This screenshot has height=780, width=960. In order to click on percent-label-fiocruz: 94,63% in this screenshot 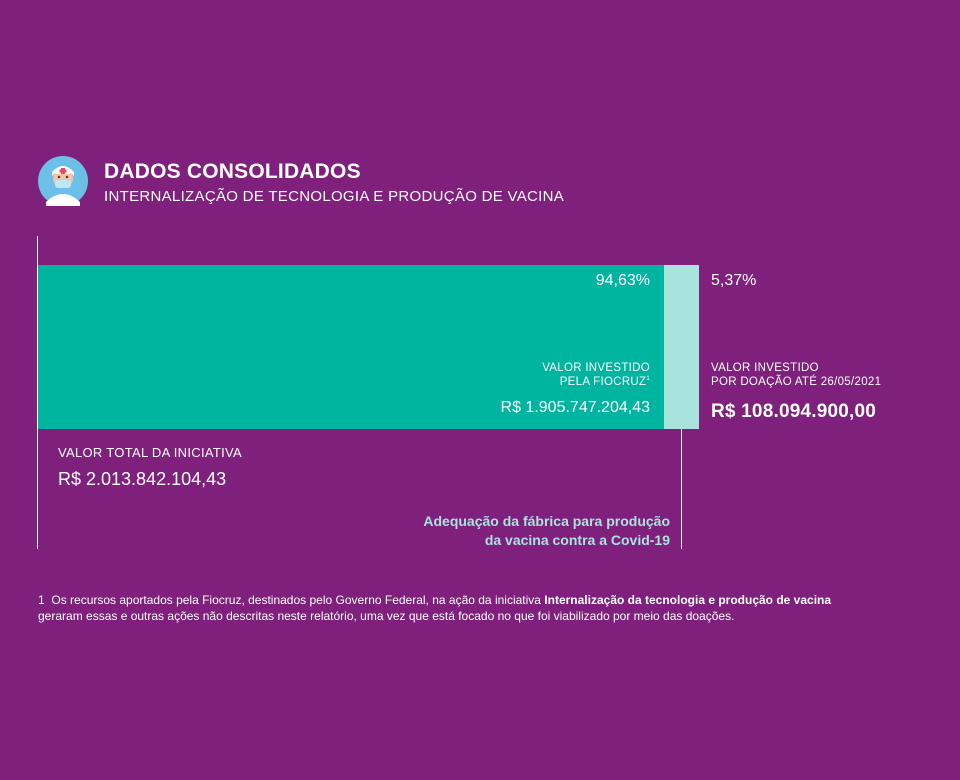, I will do `click(622, 280)`.